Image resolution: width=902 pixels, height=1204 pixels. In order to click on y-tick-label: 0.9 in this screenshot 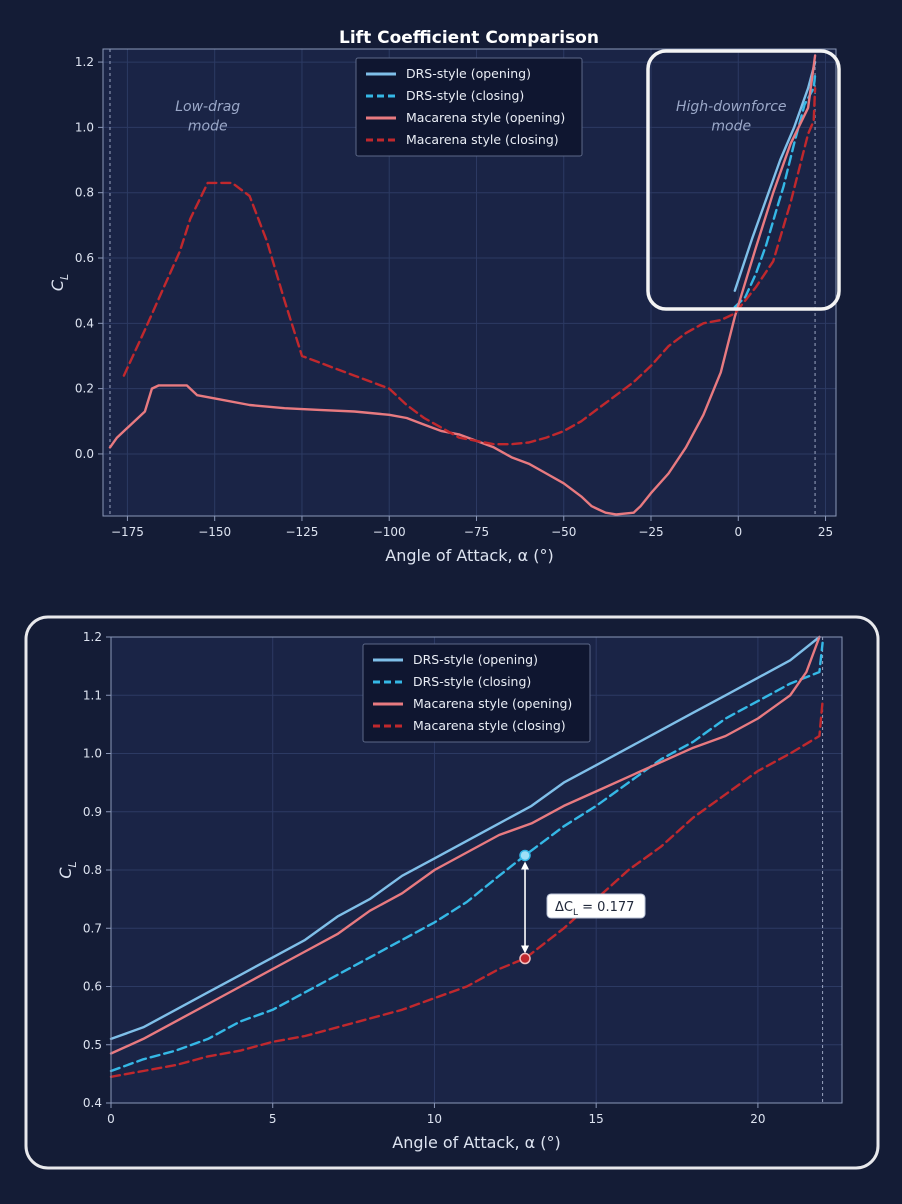, I will do `click(92, 812)`.